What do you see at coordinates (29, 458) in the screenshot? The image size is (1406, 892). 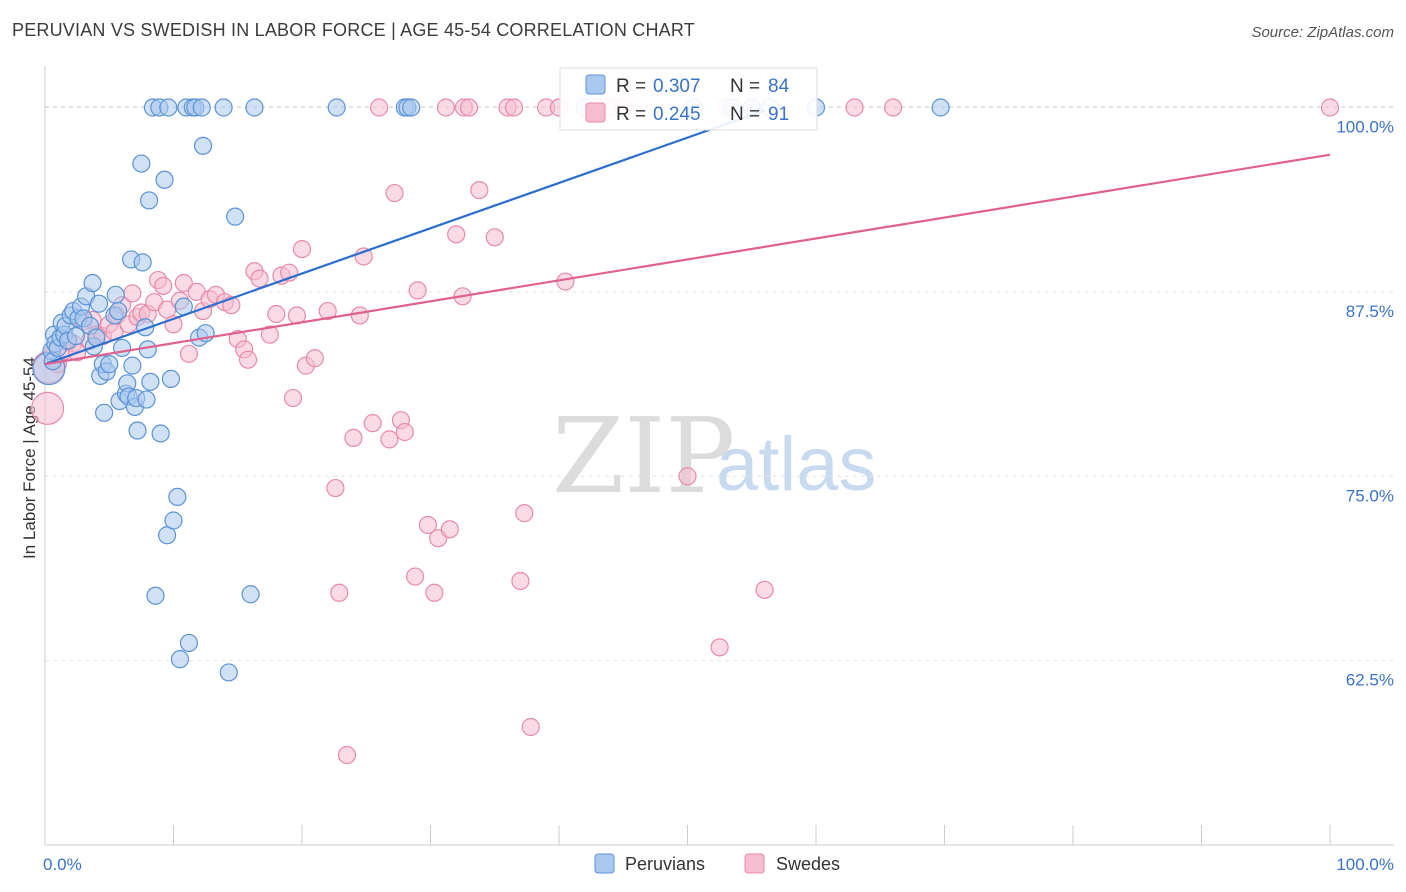 I see `y-axis-label: In Labor Force | Age 45-54` at bounding box center [29, 458].